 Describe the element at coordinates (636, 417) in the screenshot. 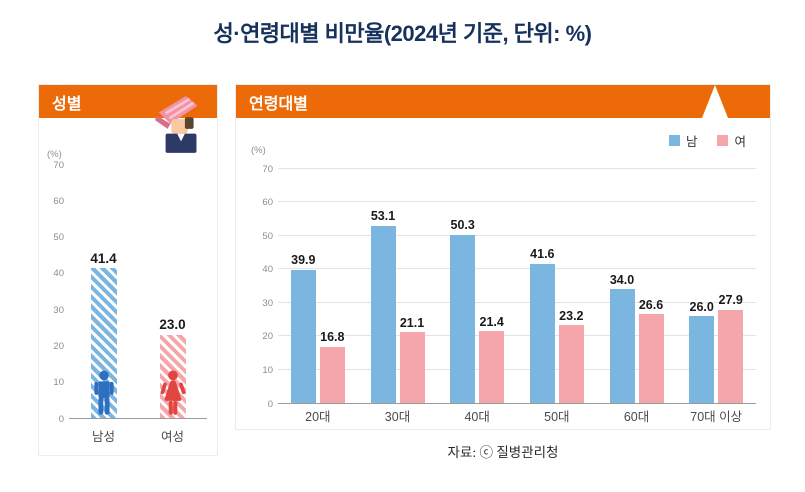

I see `x-axis-label: 60대` at that location.